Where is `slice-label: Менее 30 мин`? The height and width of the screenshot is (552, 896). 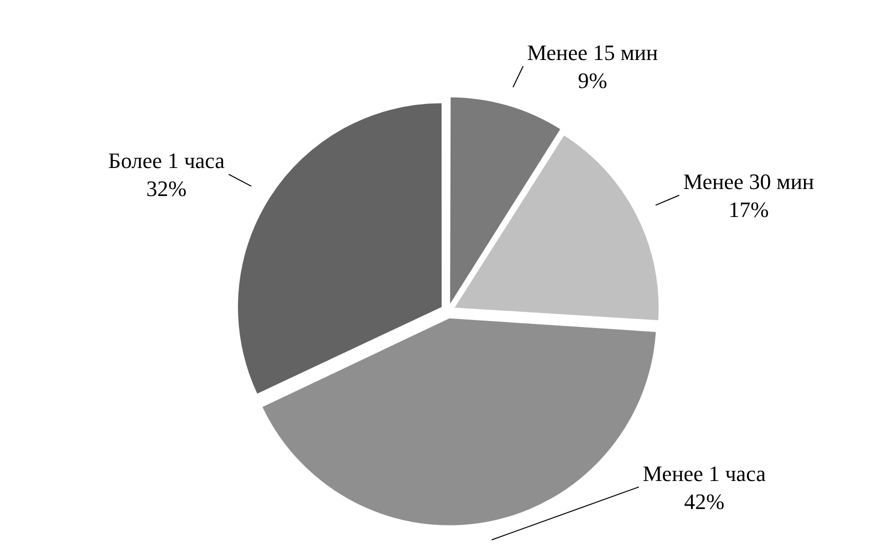
slice-label: Менее 30 мин is located at coordinates (748, 181).